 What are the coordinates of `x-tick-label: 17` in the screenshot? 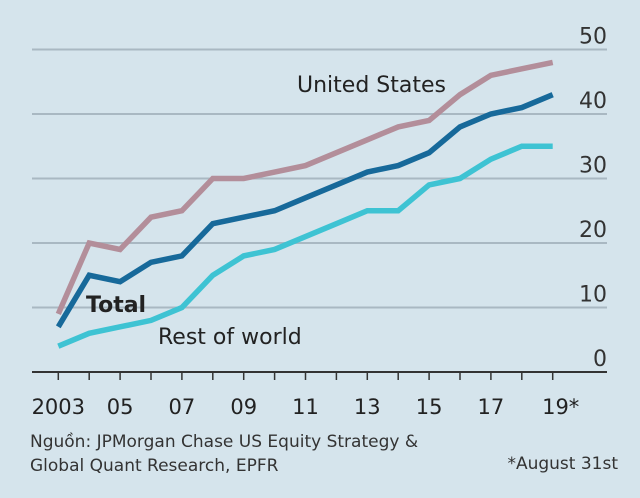 It's located at (491, 407).